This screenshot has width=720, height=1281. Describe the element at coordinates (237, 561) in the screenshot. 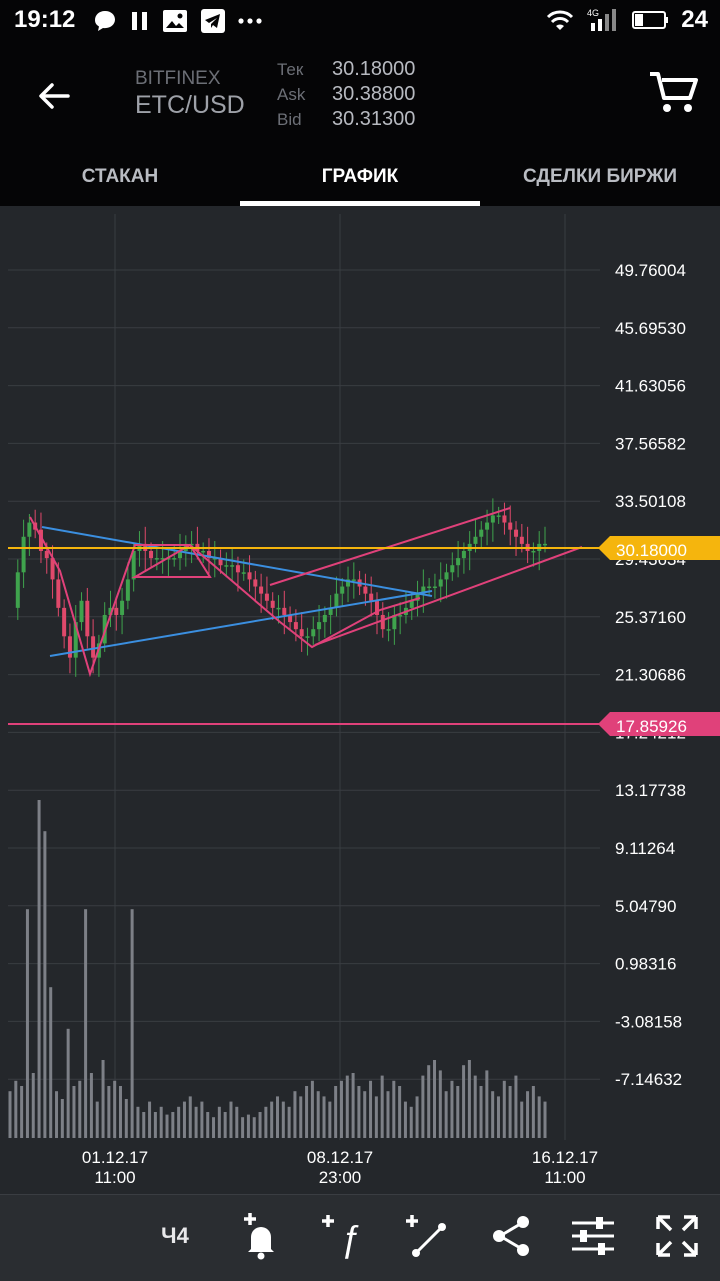

I see `blue-trendline-upper` at that location.